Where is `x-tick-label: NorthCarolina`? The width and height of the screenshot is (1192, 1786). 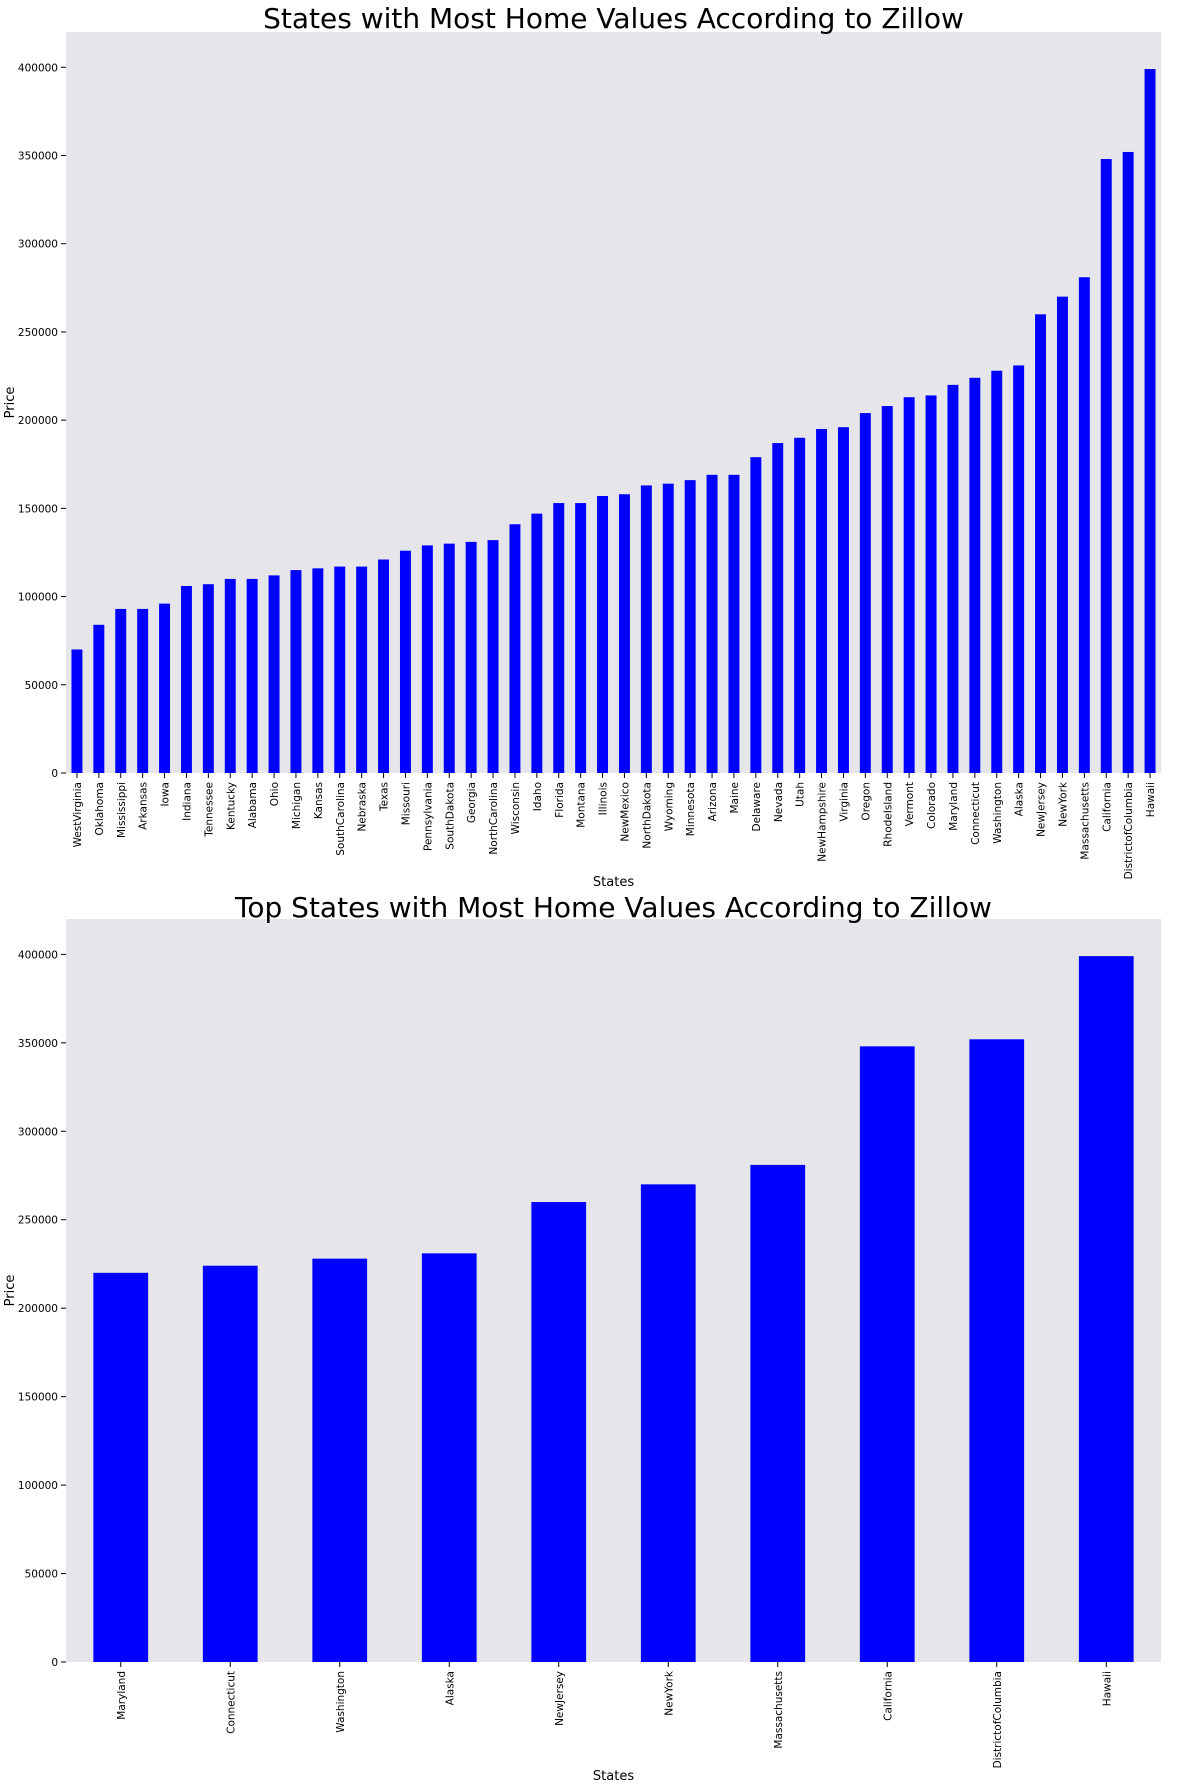
x-tick-label: NorthCarolina is located at coordinates (494, 818).